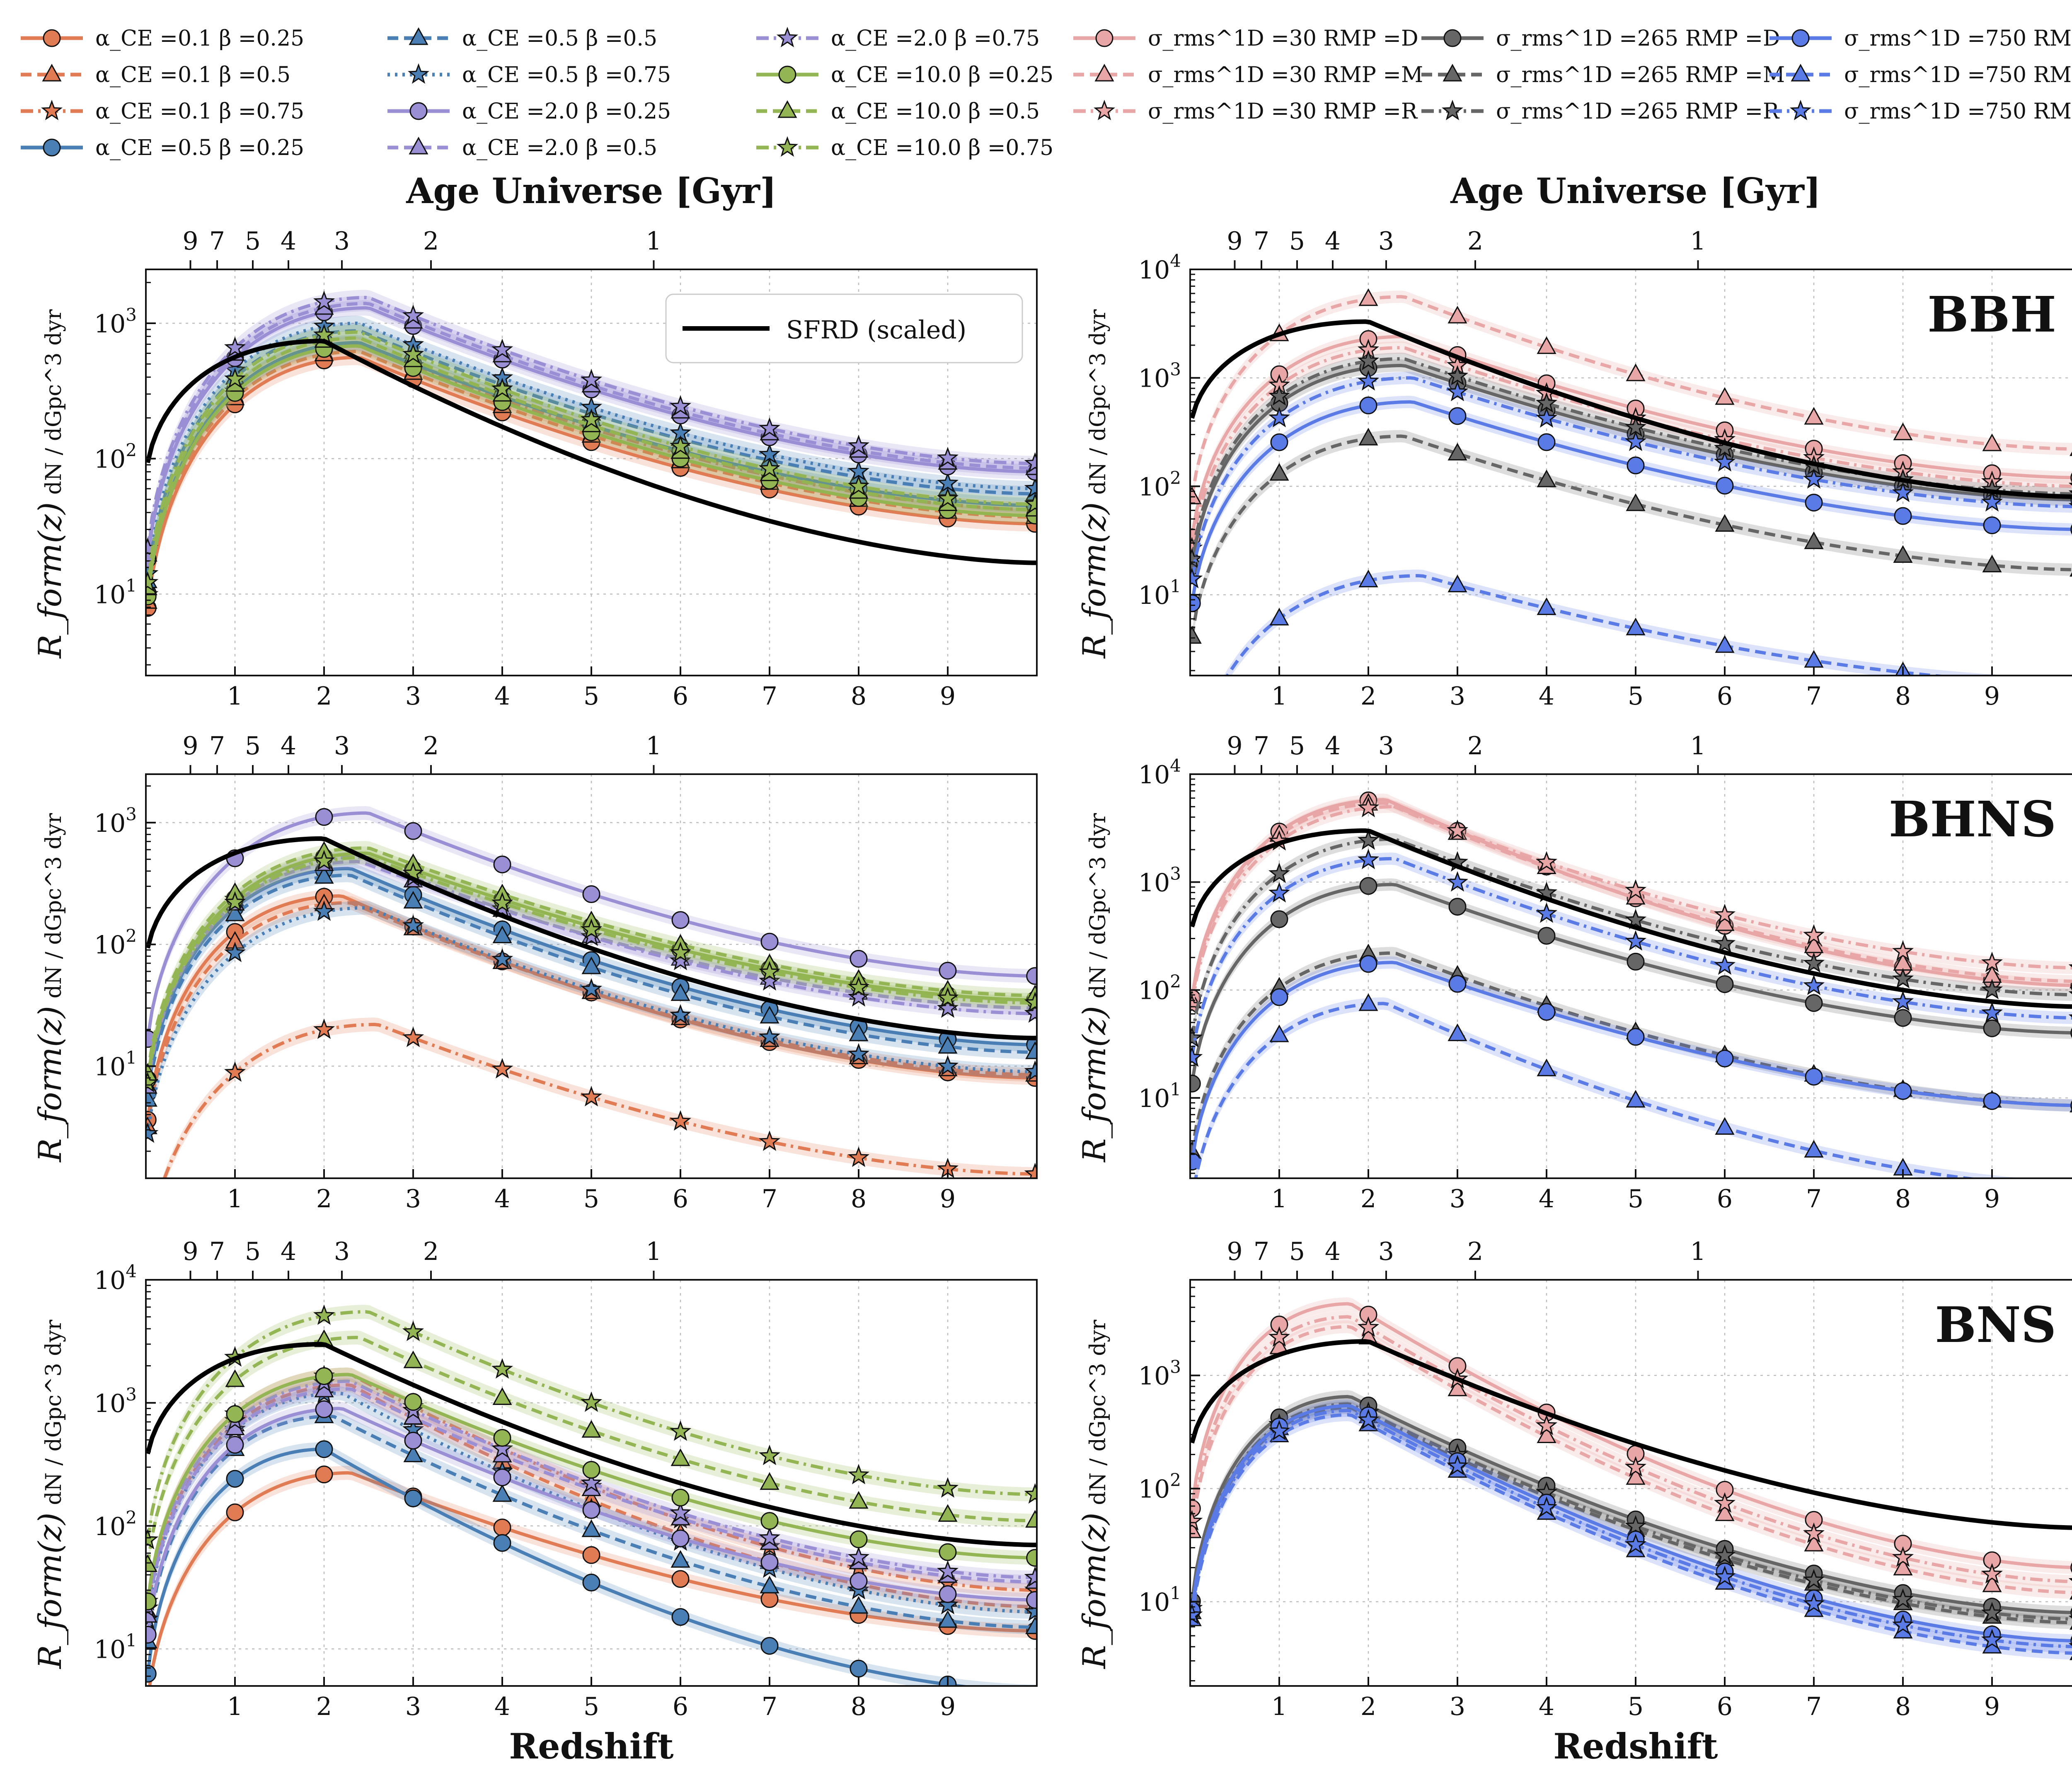  Describe the element at coordinates (935, 111) in the screenshot. I see `legend-label: α_CE =10.0 β =0.5` at that location.